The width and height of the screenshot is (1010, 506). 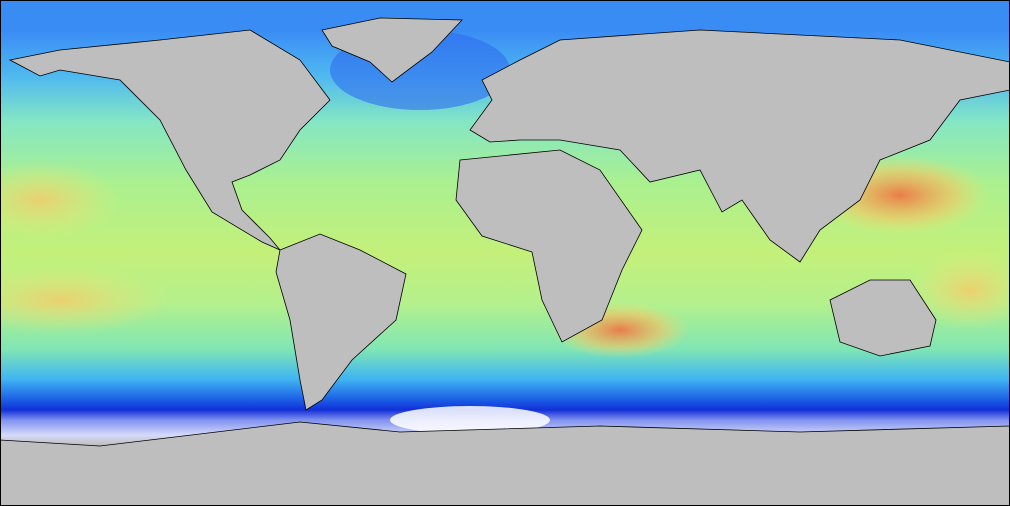 I want to click on south-america, so click(x=341, y=322).